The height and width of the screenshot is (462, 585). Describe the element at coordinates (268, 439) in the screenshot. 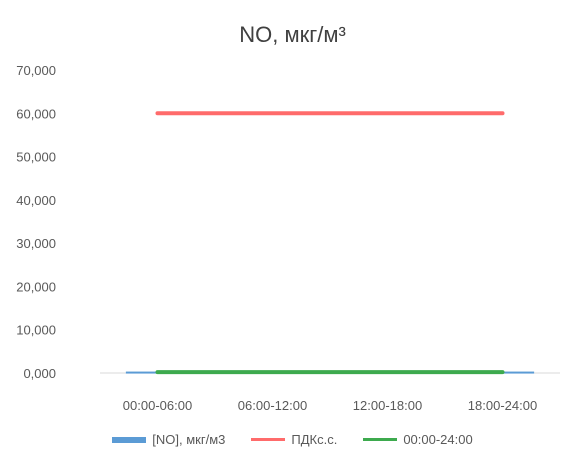

I see `legend-swatch-pdk` at that location.